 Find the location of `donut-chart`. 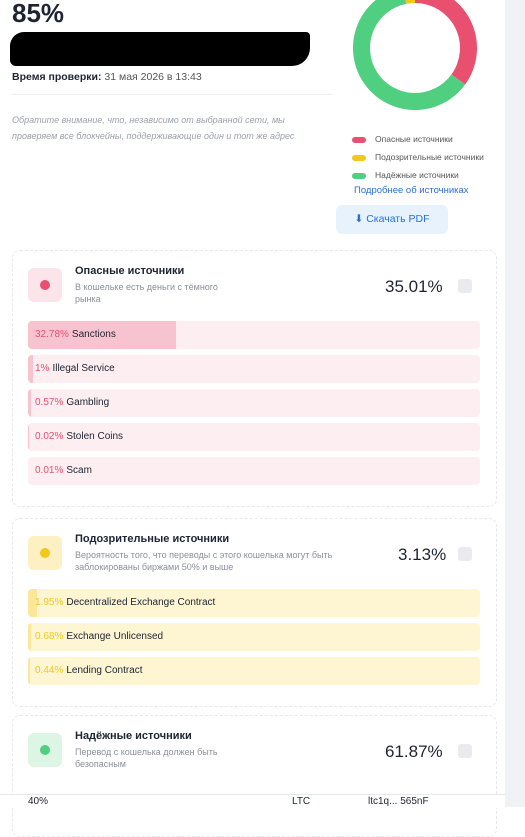

donut-chart is located at coordinates (415, 57).